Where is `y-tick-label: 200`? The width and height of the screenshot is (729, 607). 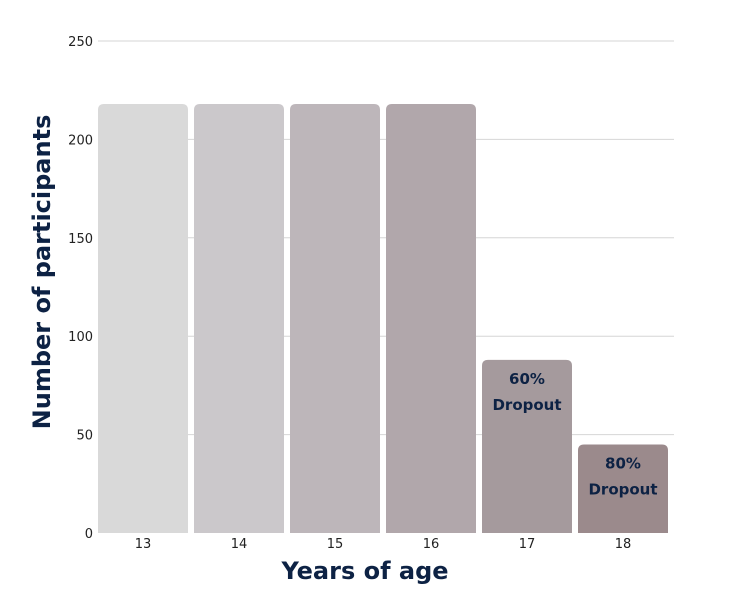
y-tick-label: 200 is located at coordinates (80, 140).